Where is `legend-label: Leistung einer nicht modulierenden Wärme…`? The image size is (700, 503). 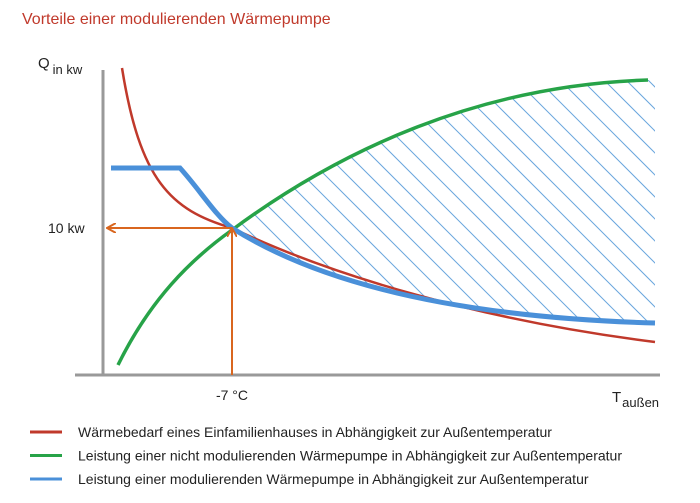 legend-label: Leistung einer nicht modulierenden Wärme… is located at coordinates (350, 456).